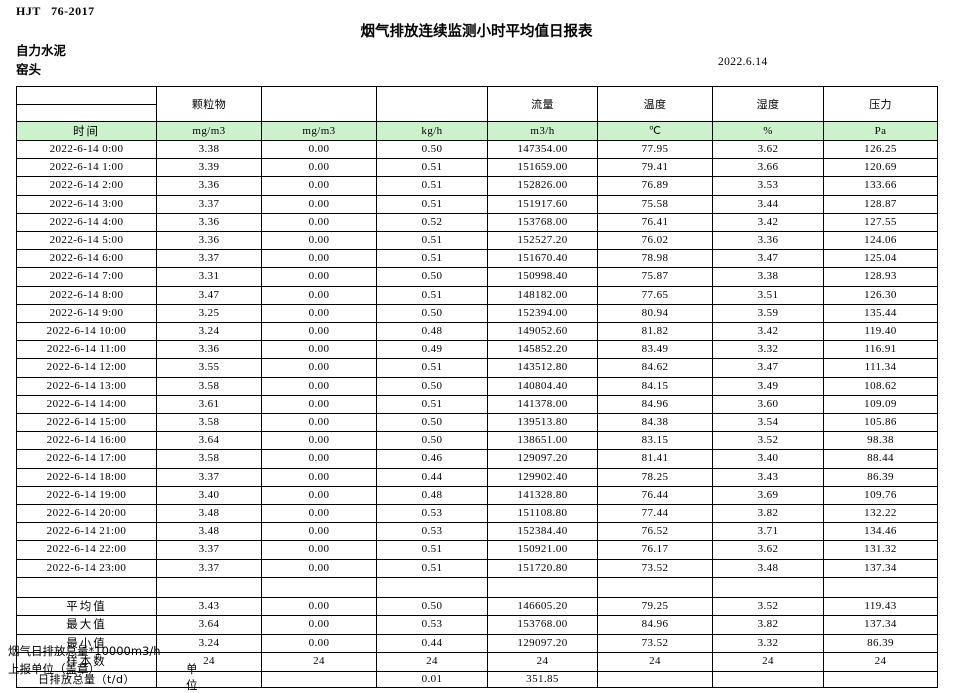 The height and width of the screenshot is (693, 953). I want to click on group-header-pressure: 压力, so click(880, 104).